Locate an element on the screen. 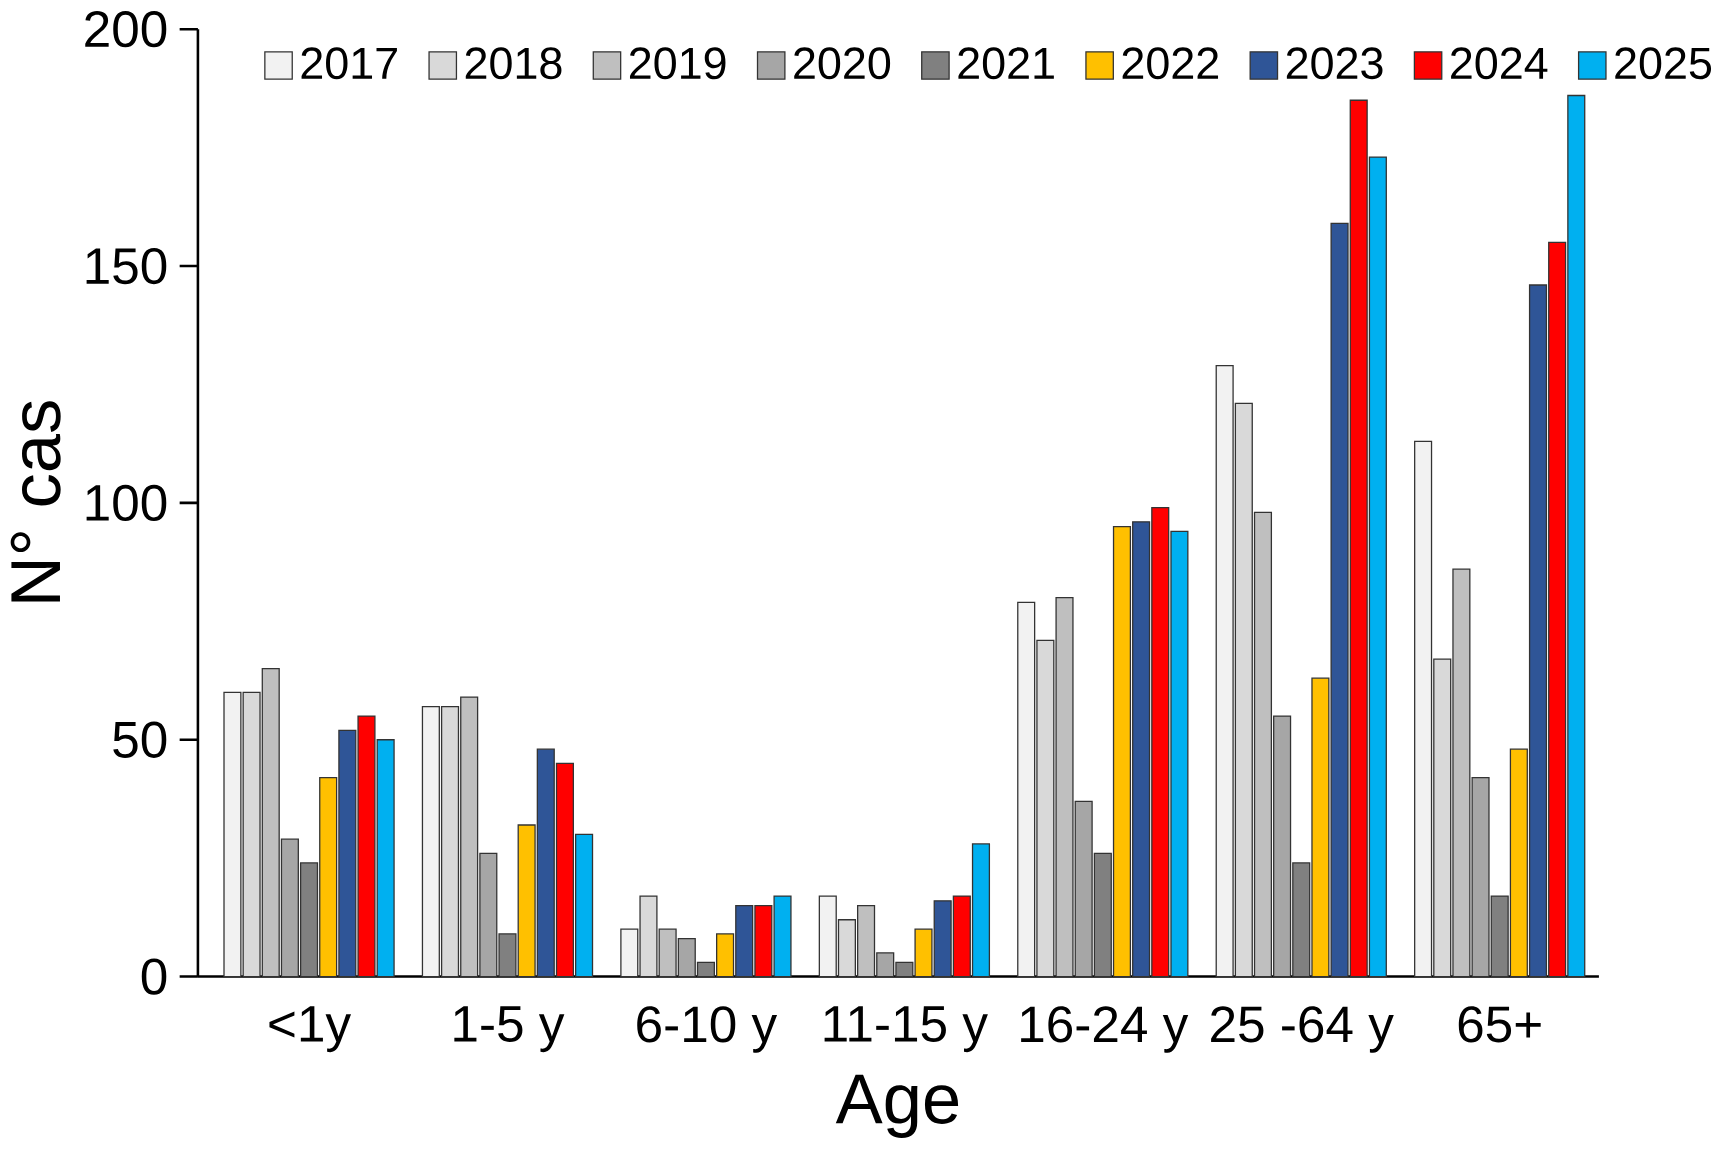  legend-label: 2024 is located at coordinates (1499, 63).